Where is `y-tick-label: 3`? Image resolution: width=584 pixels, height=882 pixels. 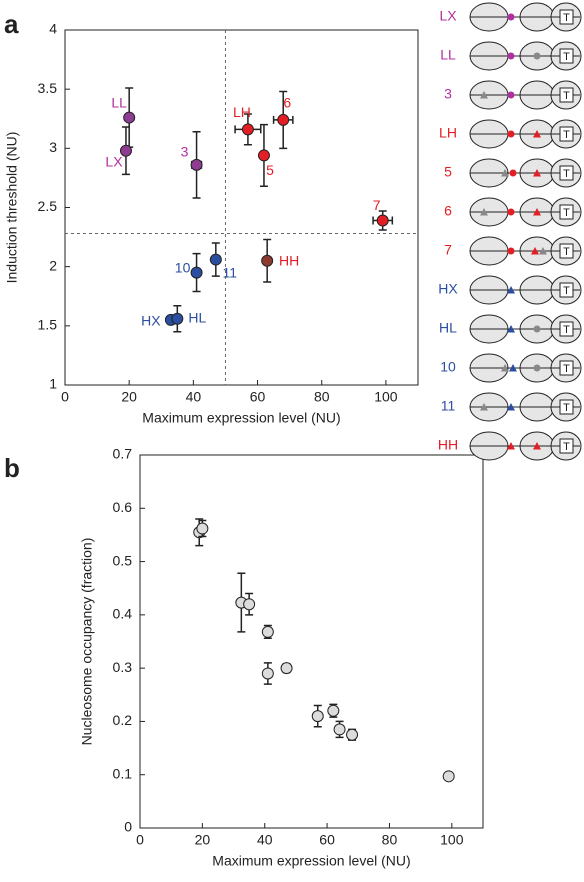
y-tick-label: 3 is located at coordinates (53, 147).